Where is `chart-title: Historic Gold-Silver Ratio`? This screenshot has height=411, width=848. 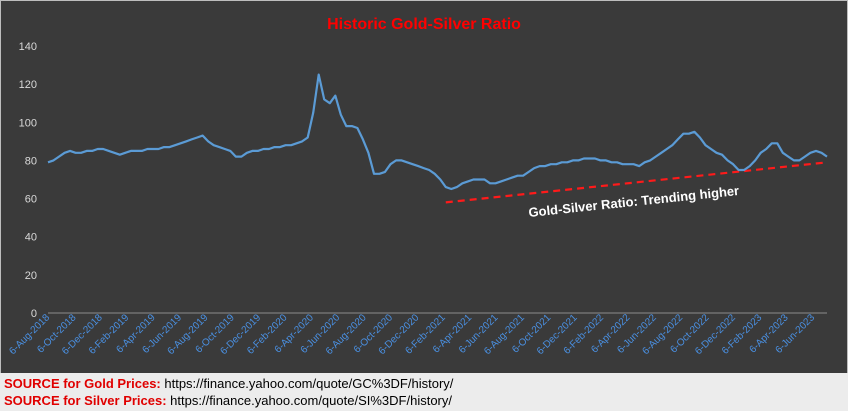 chart-title: Historic Gold-Silver Ratio is located at coordinates (424, 24).